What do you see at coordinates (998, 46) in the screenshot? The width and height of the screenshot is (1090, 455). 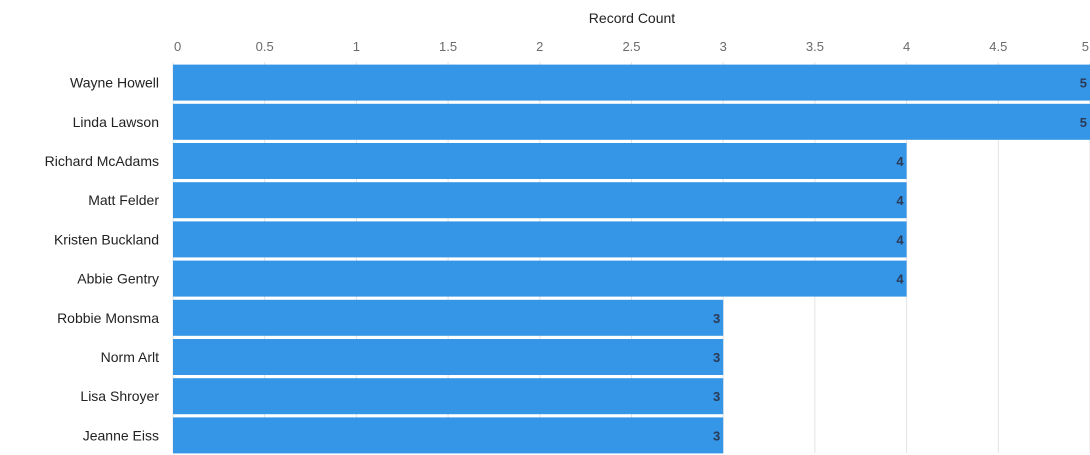 I see `x-tick-label: 4.5` at bounding box center [998, 46].